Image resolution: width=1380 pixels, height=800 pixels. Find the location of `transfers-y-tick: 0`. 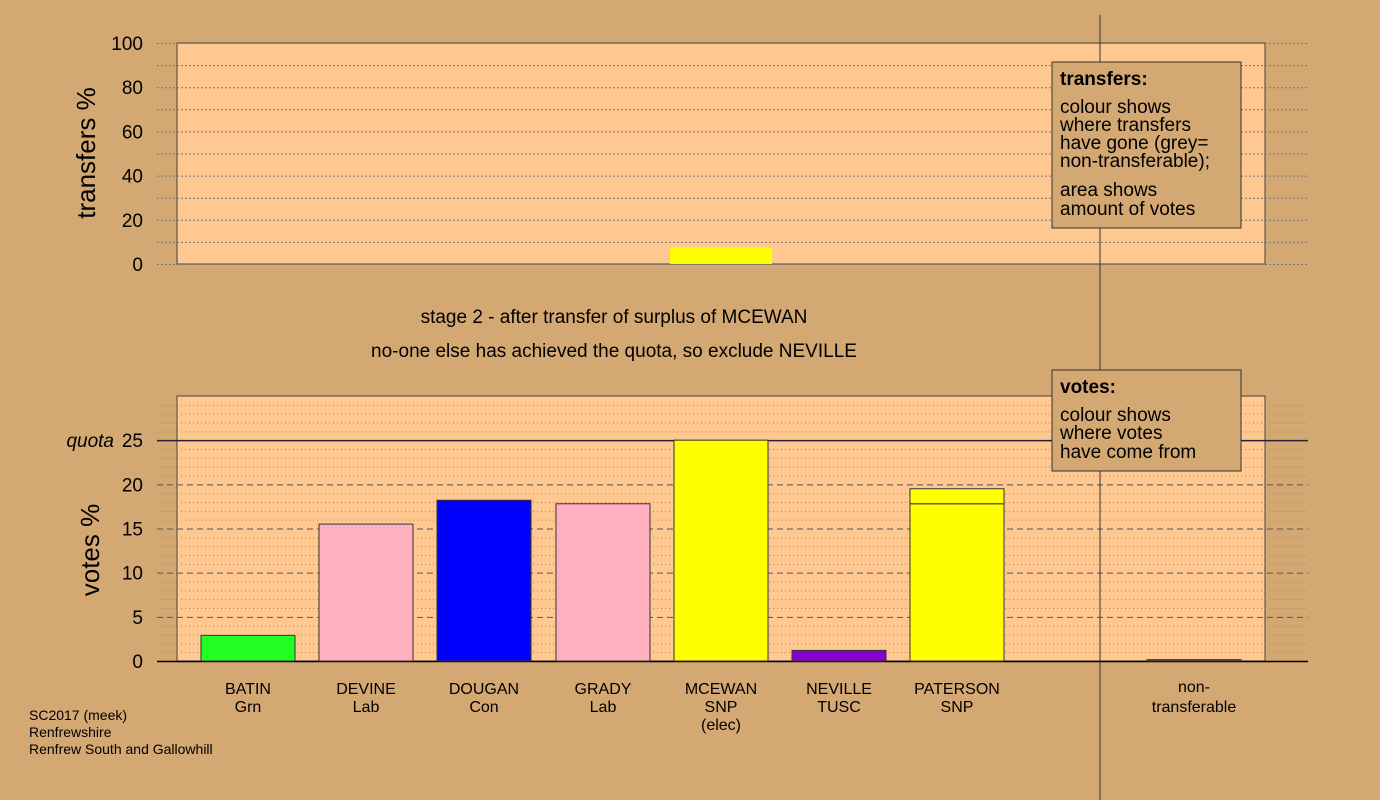

transfers-y-tick: 0 is located at coordinates (137, 265).